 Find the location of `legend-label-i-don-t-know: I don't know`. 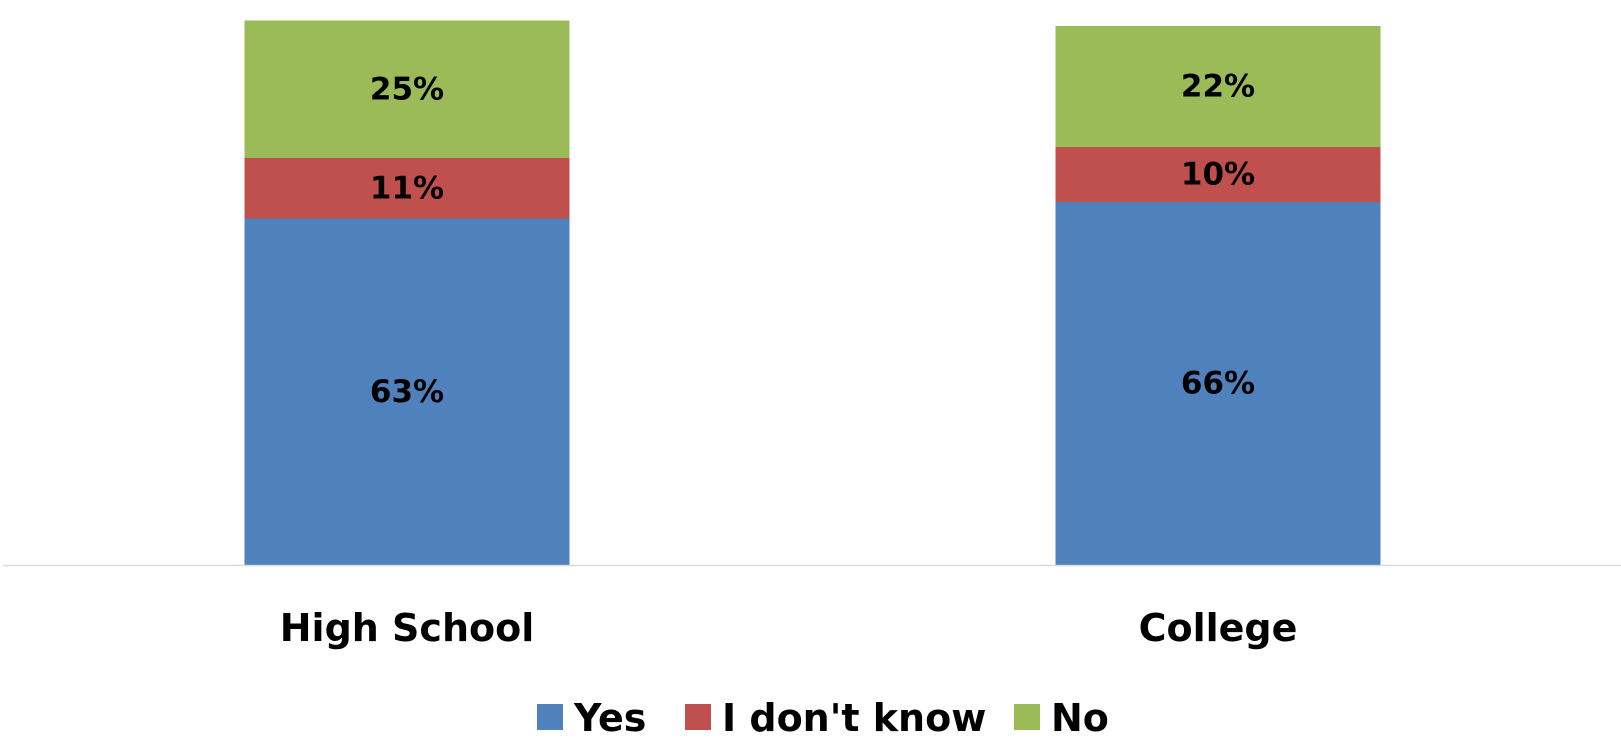

legend-label-i-don-t-know: I don't know is located at coordinates (854, 717).